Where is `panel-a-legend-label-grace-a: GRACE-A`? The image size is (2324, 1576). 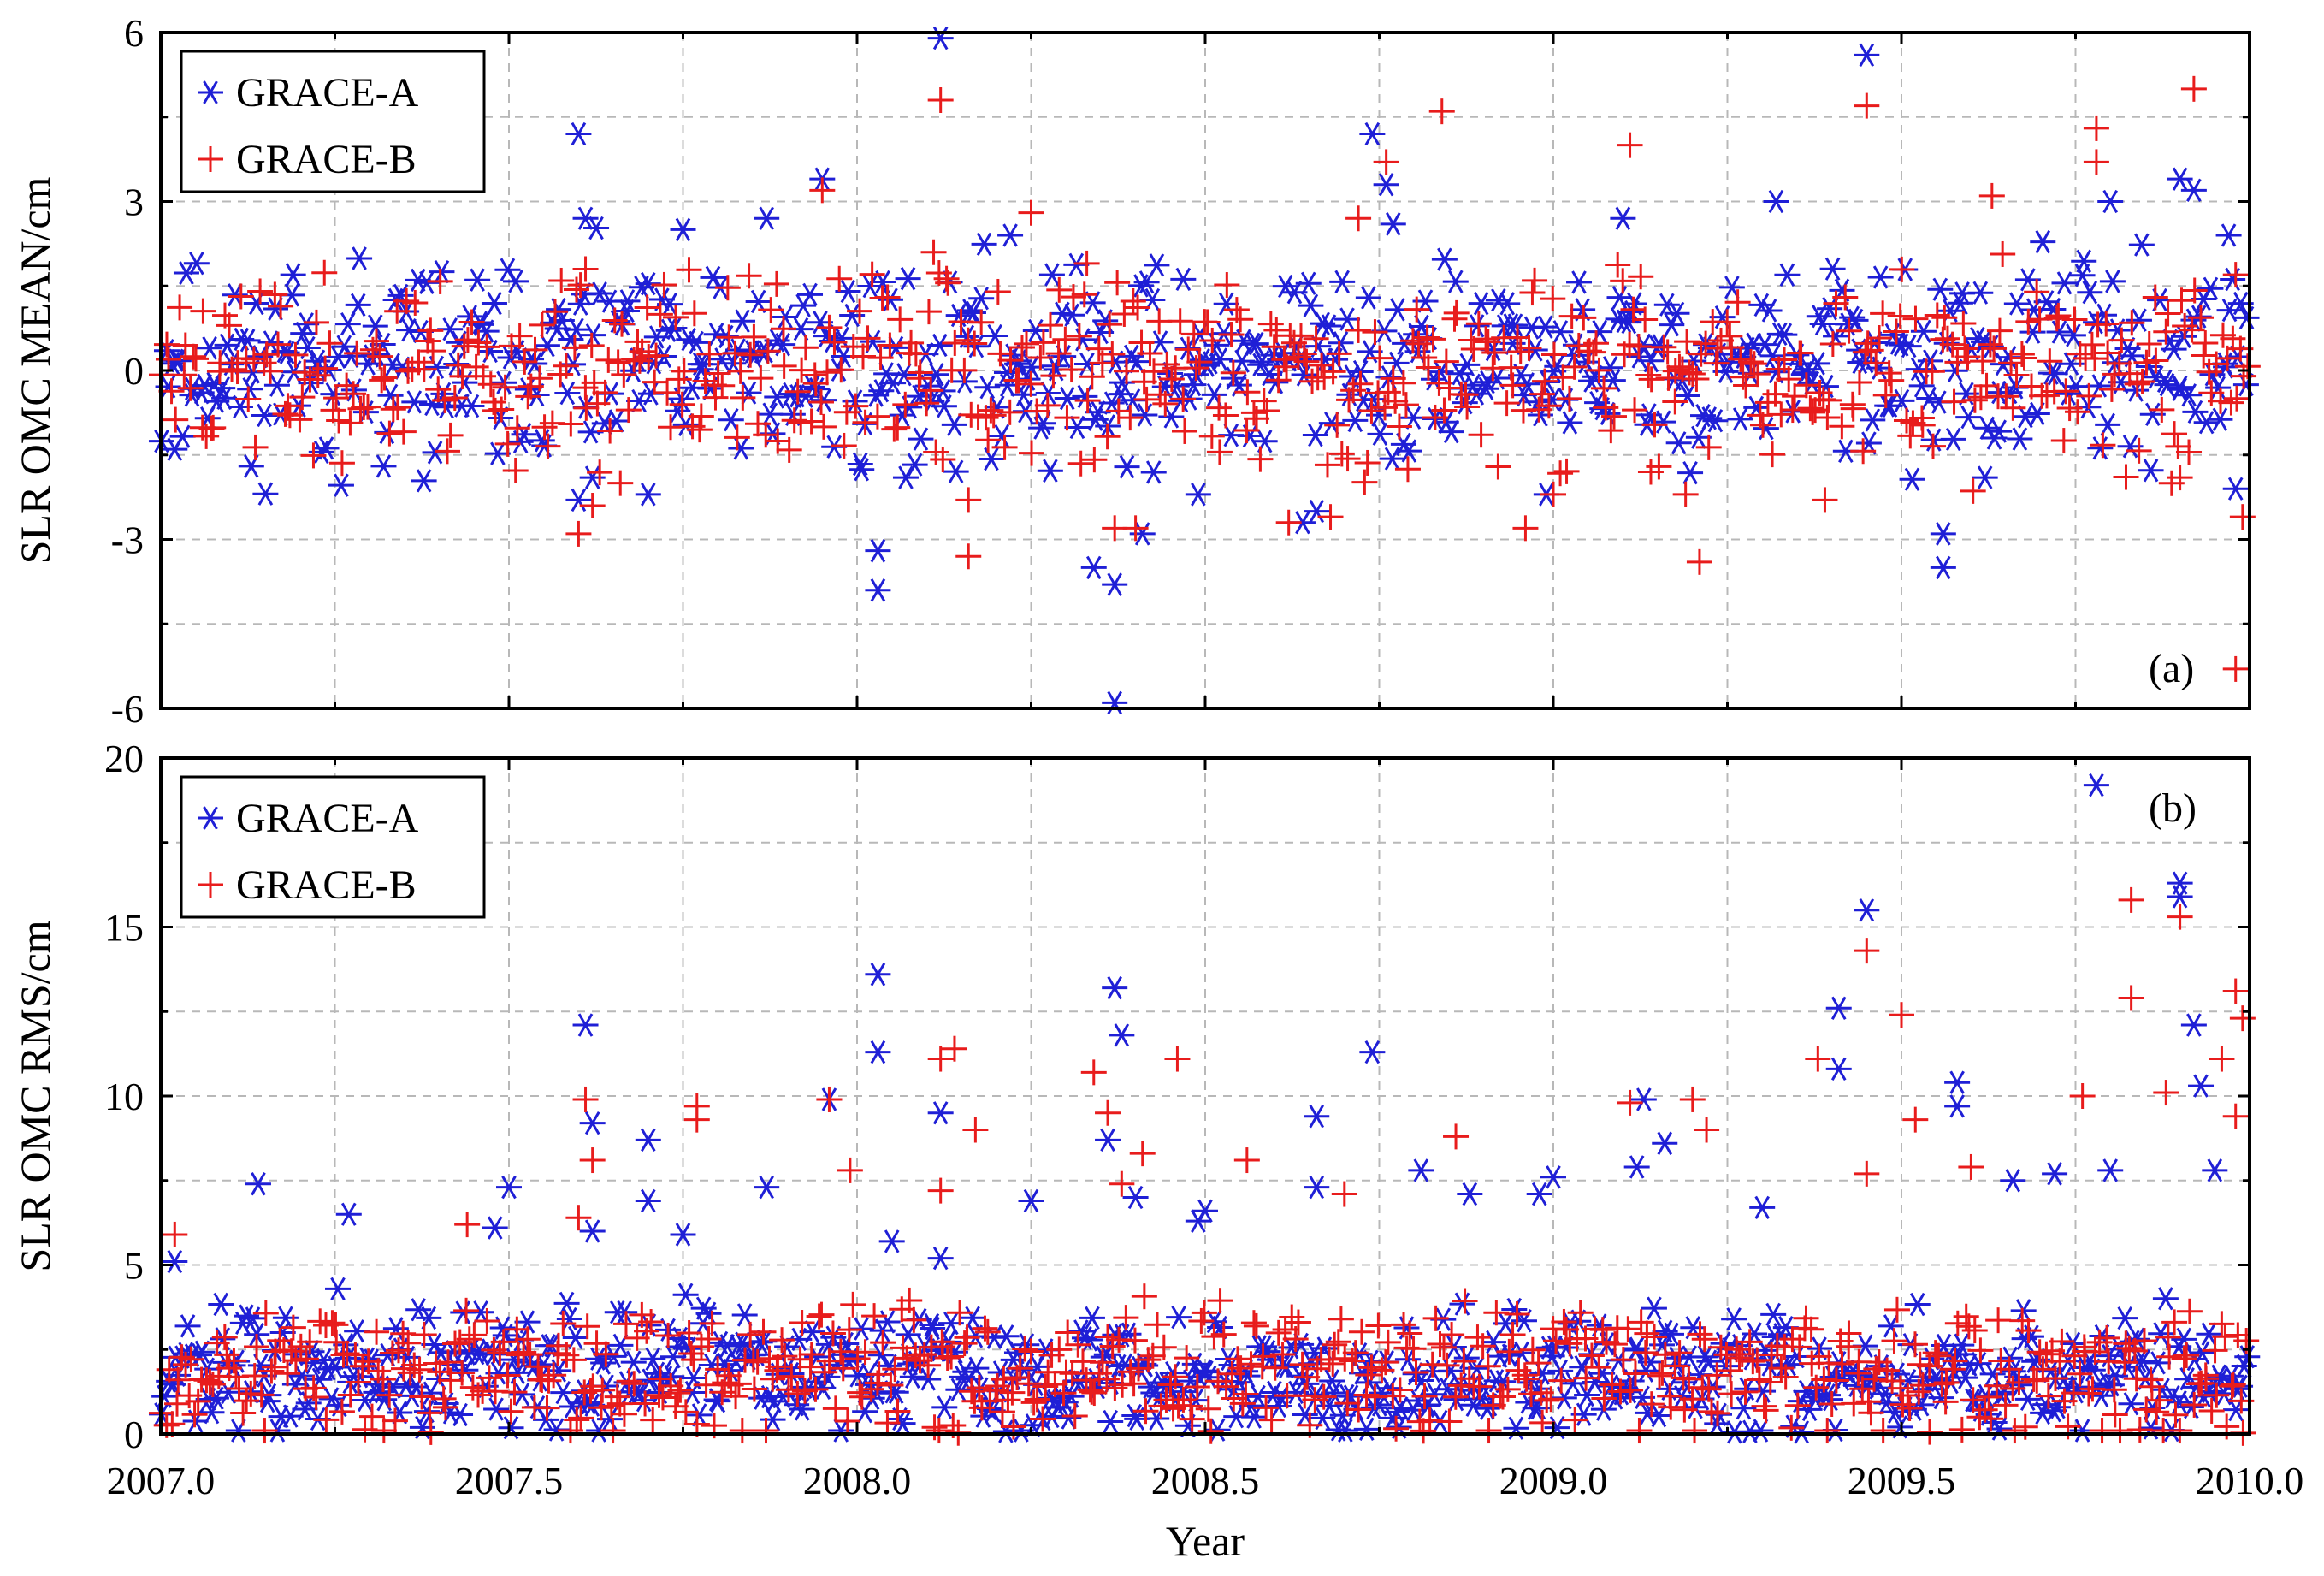 panel-a-legend-label-grace-a: GRACE-A is located at coordinates (327, 93).